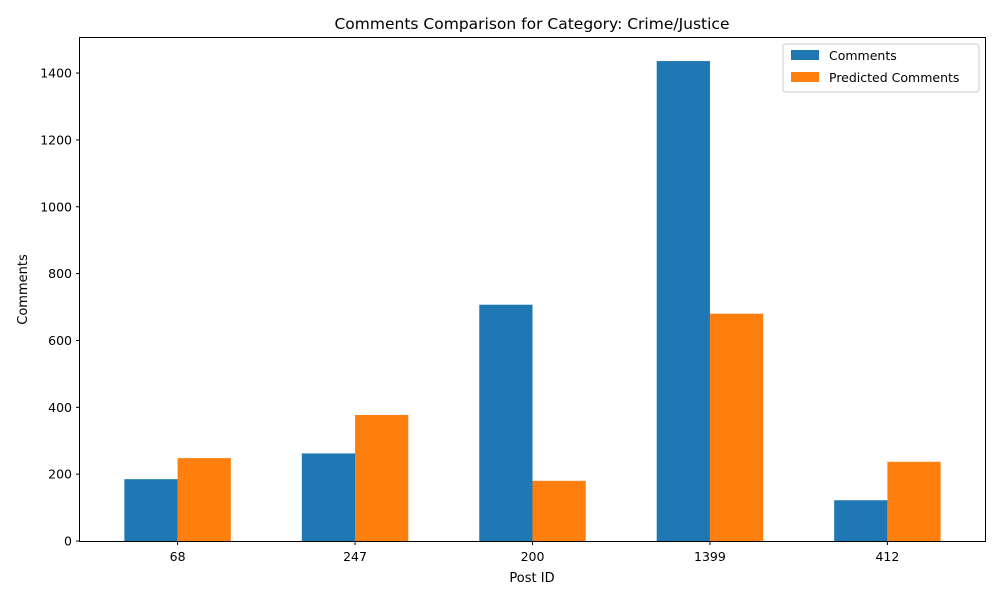 The image size is (1000, 600). What do you see at coordinates (60, 474) in the screenshot?
I see `y-tick-label: 200` at bounding box center [60, 474].